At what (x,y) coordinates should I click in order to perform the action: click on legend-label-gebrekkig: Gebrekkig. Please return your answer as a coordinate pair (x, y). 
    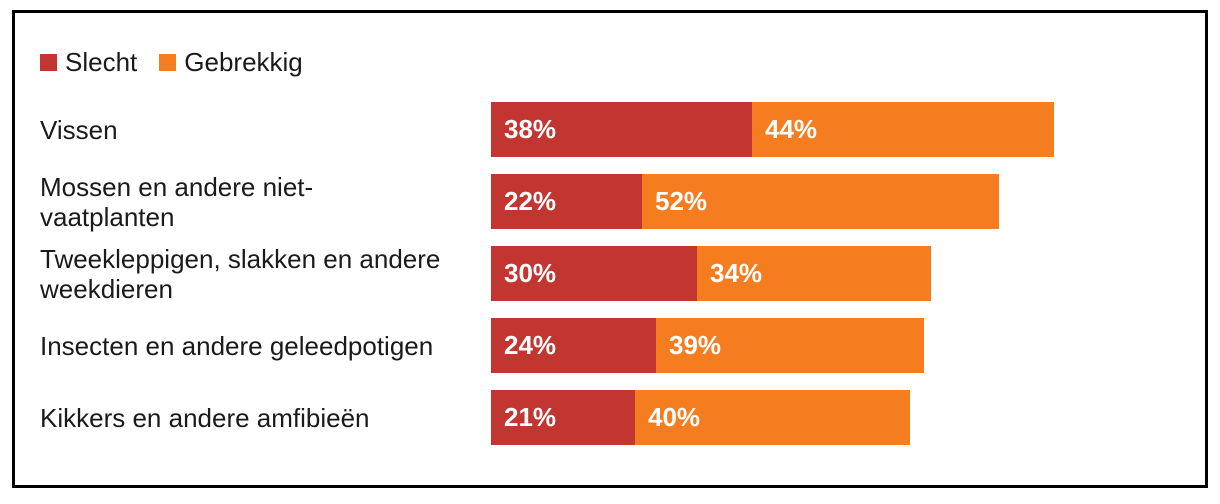
    Looking at the image, I should click on (243, 62).